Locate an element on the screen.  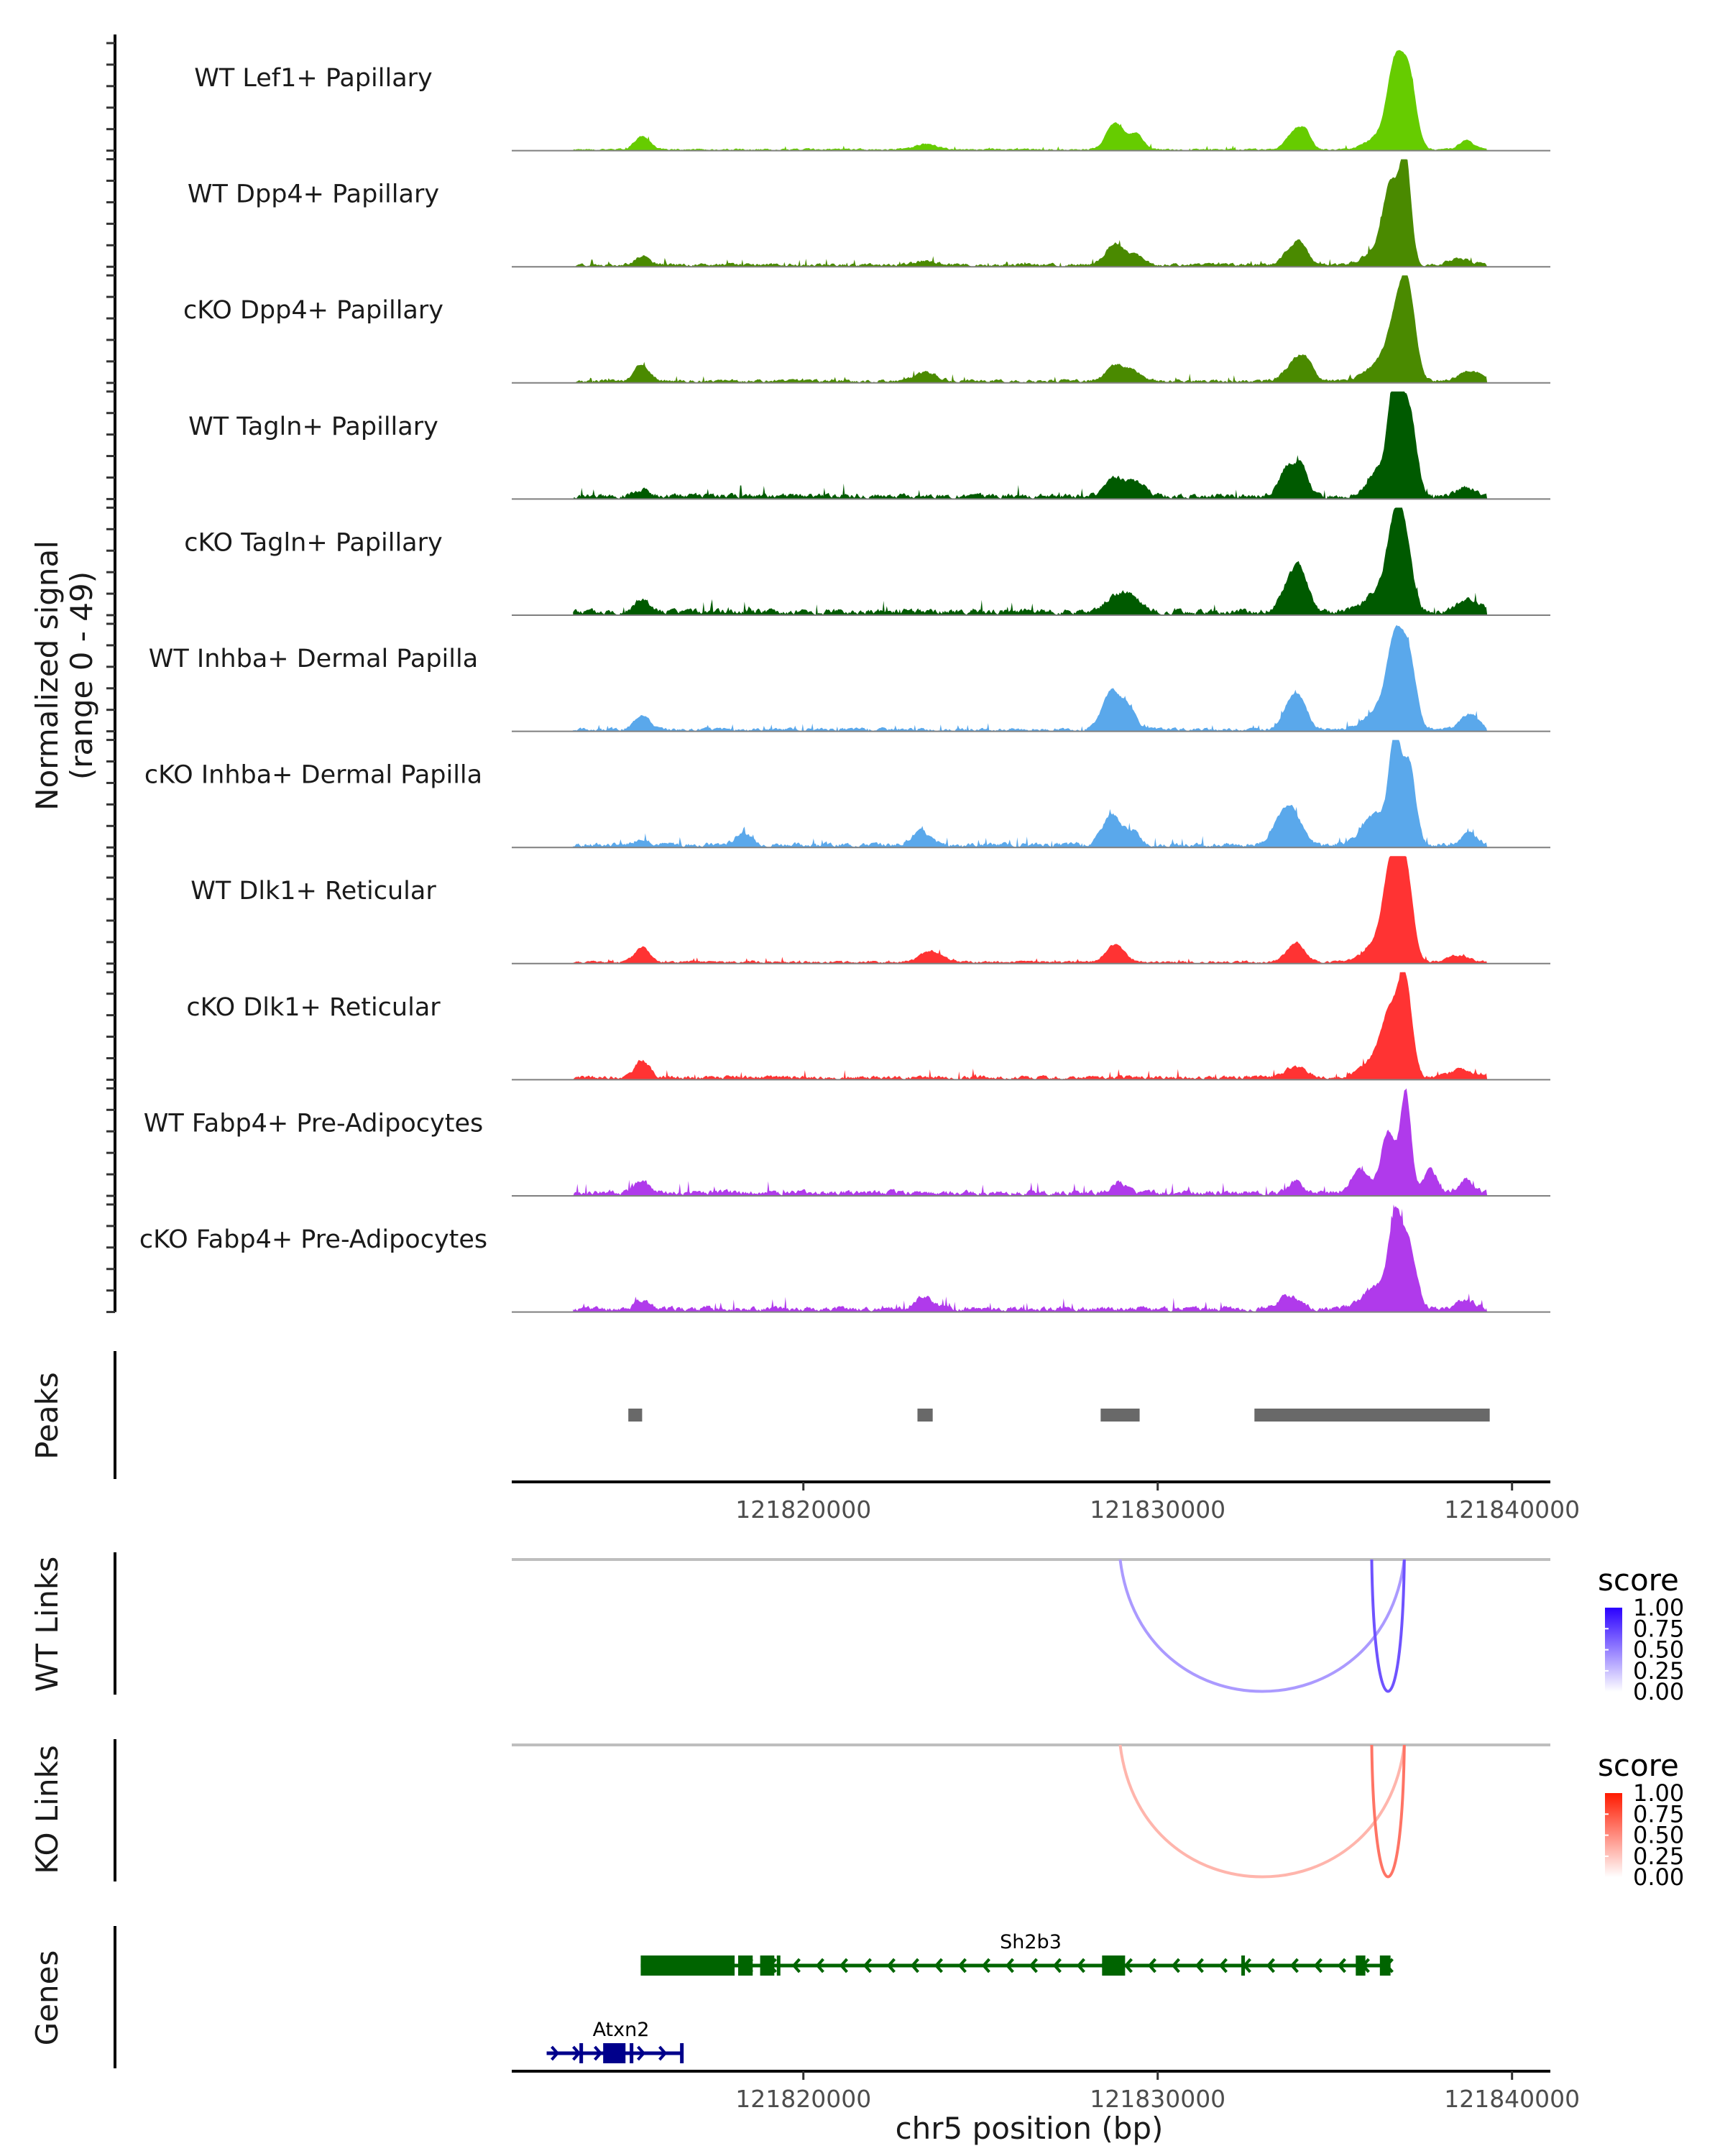
track-label: cKO Dlk1+ Reticular is located at coordinates (313, 1007).